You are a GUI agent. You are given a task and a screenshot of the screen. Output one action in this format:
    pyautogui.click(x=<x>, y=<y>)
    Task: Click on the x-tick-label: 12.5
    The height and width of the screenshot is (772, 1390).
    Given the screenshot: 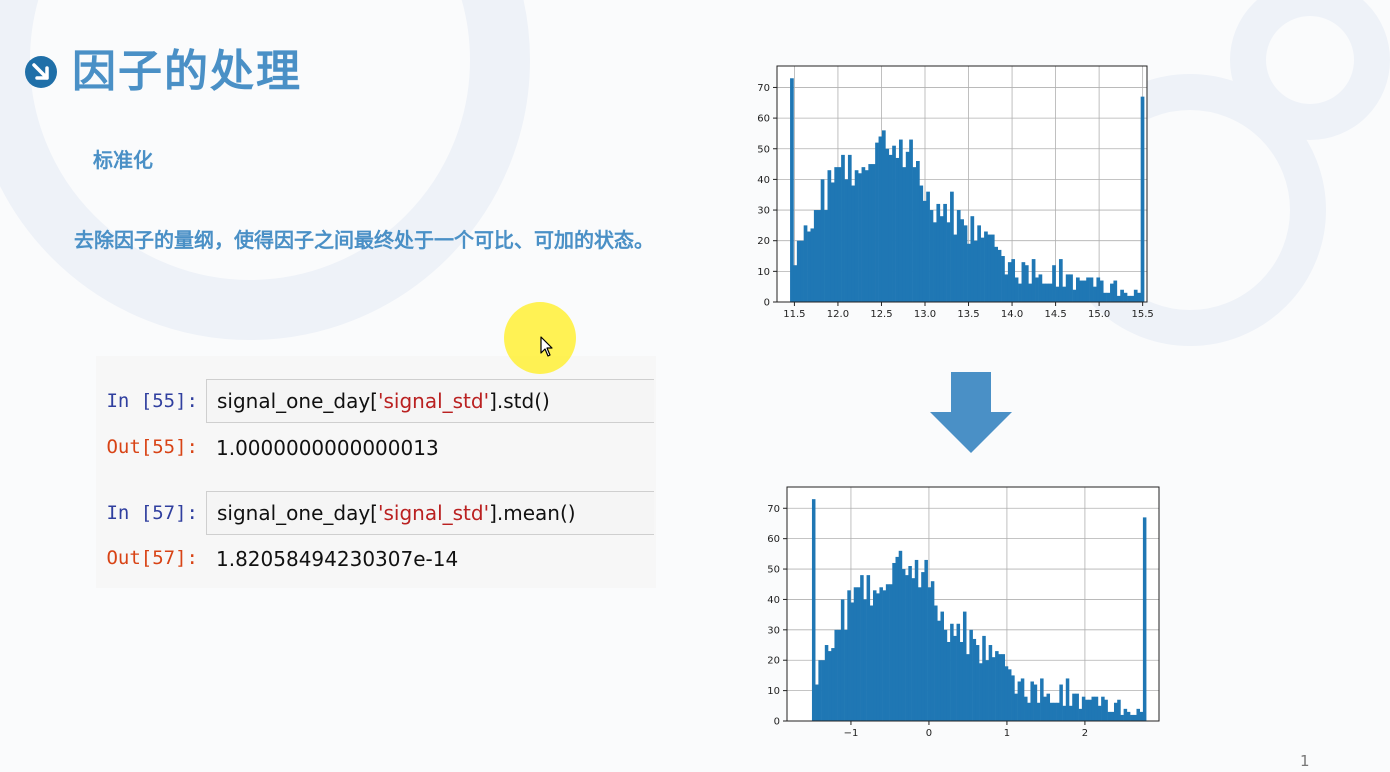 What is the action you would take?
    pyautogui.click(x=881, y=314)
    